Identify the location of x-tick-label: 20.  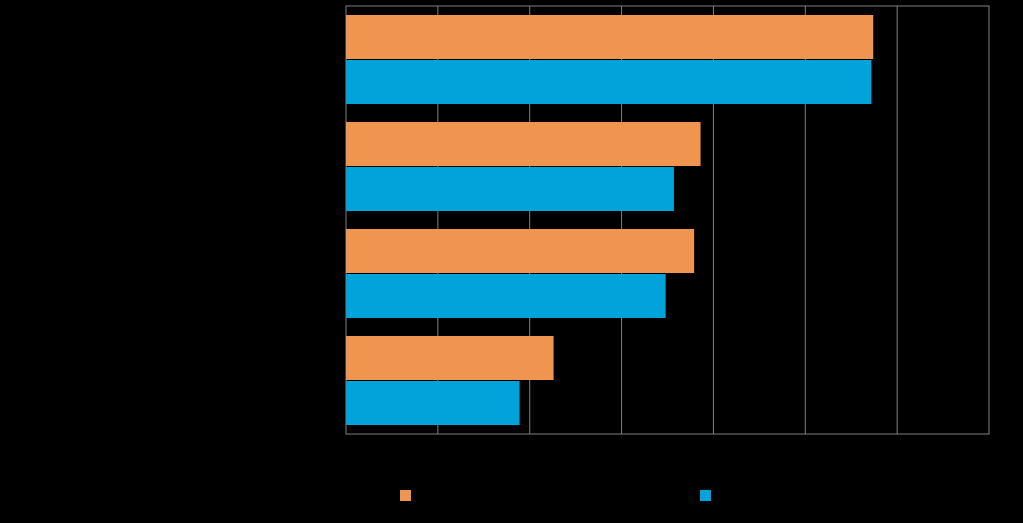
(530, 447).